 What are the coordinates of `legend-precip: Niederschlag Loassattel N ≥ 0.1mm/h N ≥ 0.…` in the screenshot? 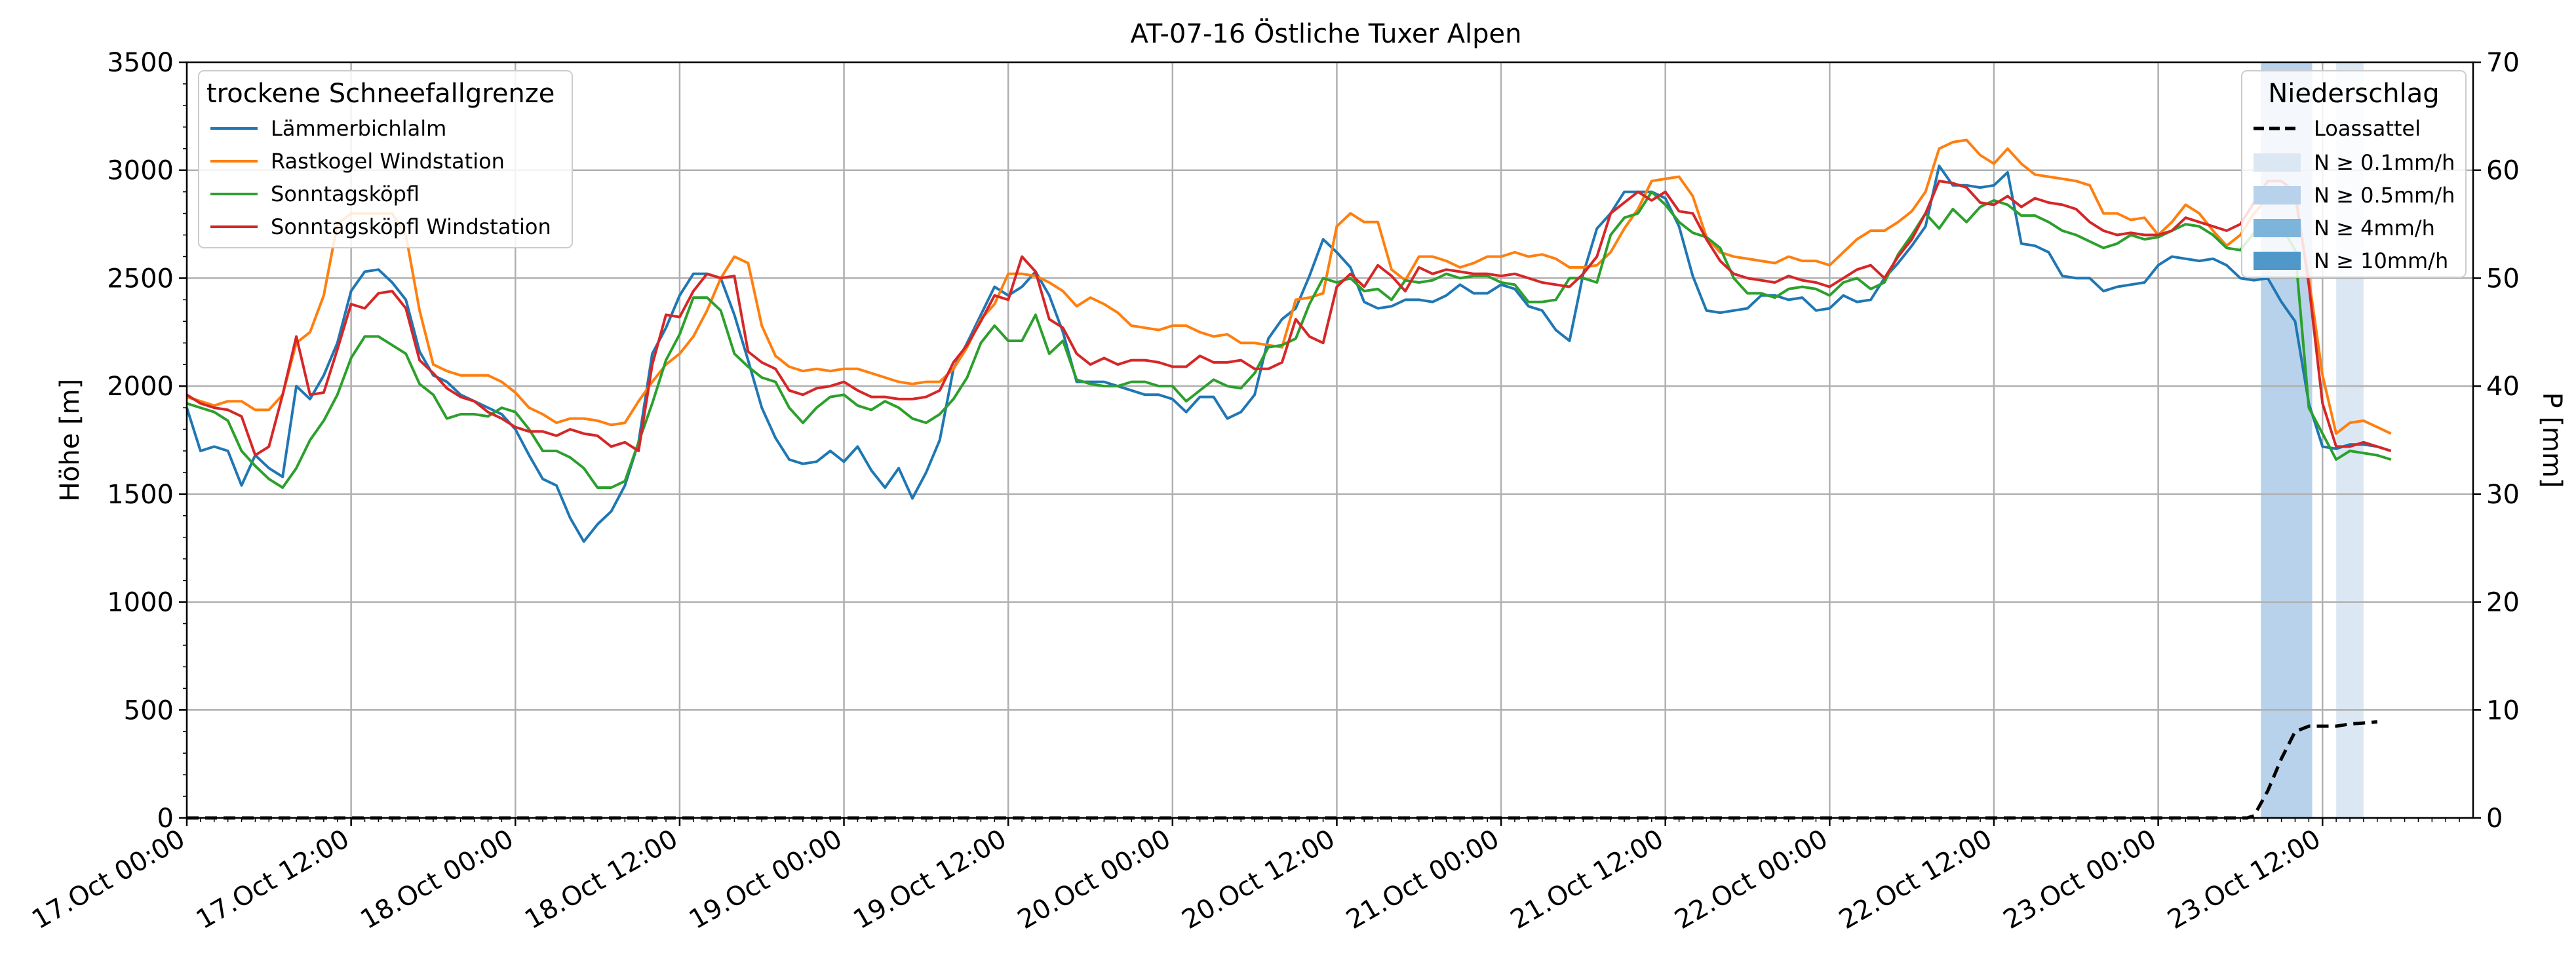 It's located at (2354, 174).